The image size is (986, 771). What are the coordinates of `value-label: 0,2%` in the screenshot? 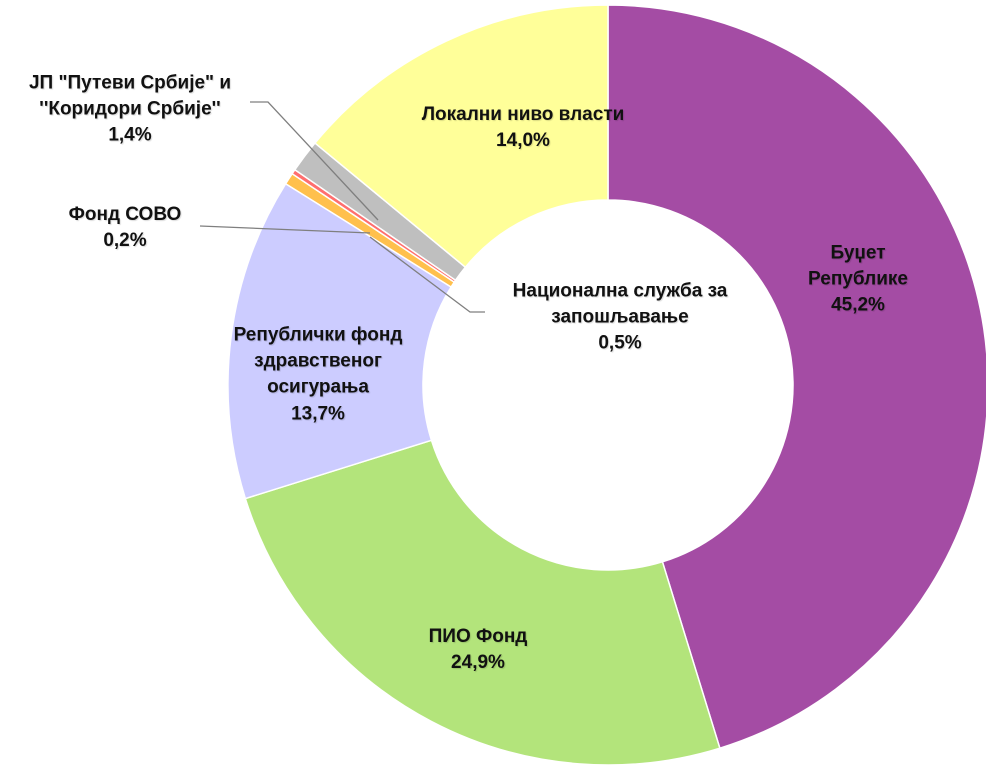 It's located at (125, 240).